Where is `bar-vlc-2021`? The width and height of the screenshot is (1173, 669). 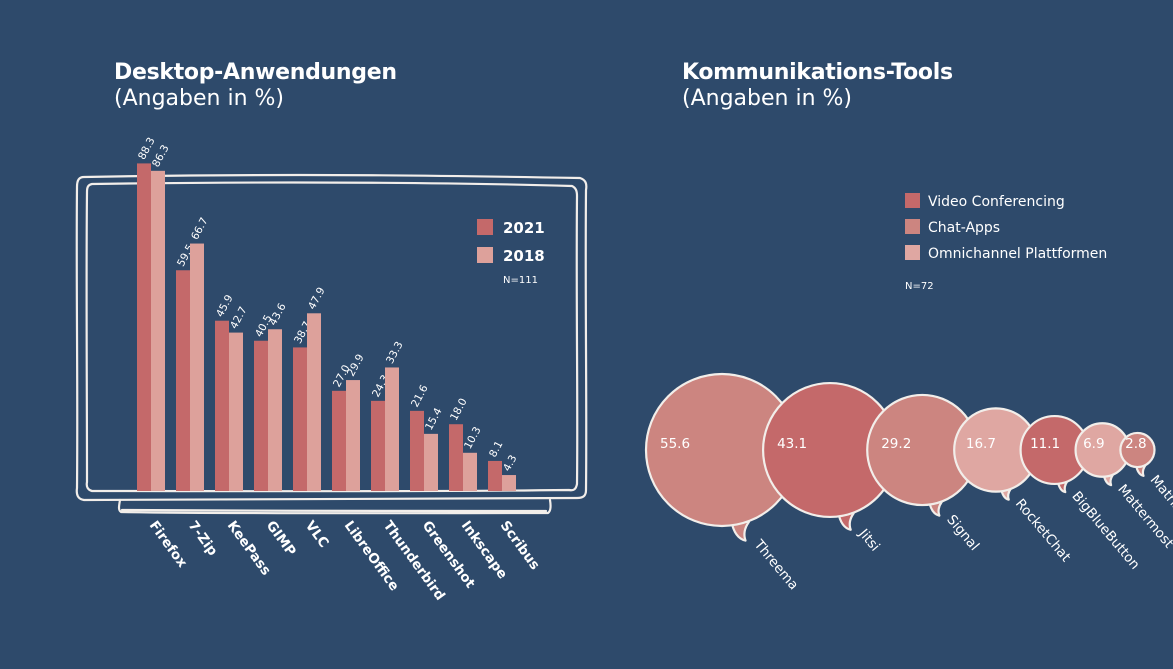
bar-vlc-2021 is located at coordinates (300, 419).